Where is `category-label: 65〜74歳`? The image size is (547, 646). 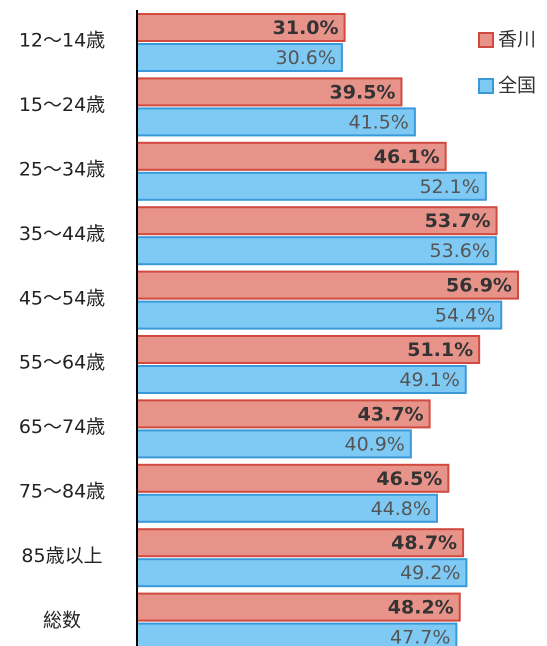
category-label: 65〜74歳 is located at coordinates (62, 427).